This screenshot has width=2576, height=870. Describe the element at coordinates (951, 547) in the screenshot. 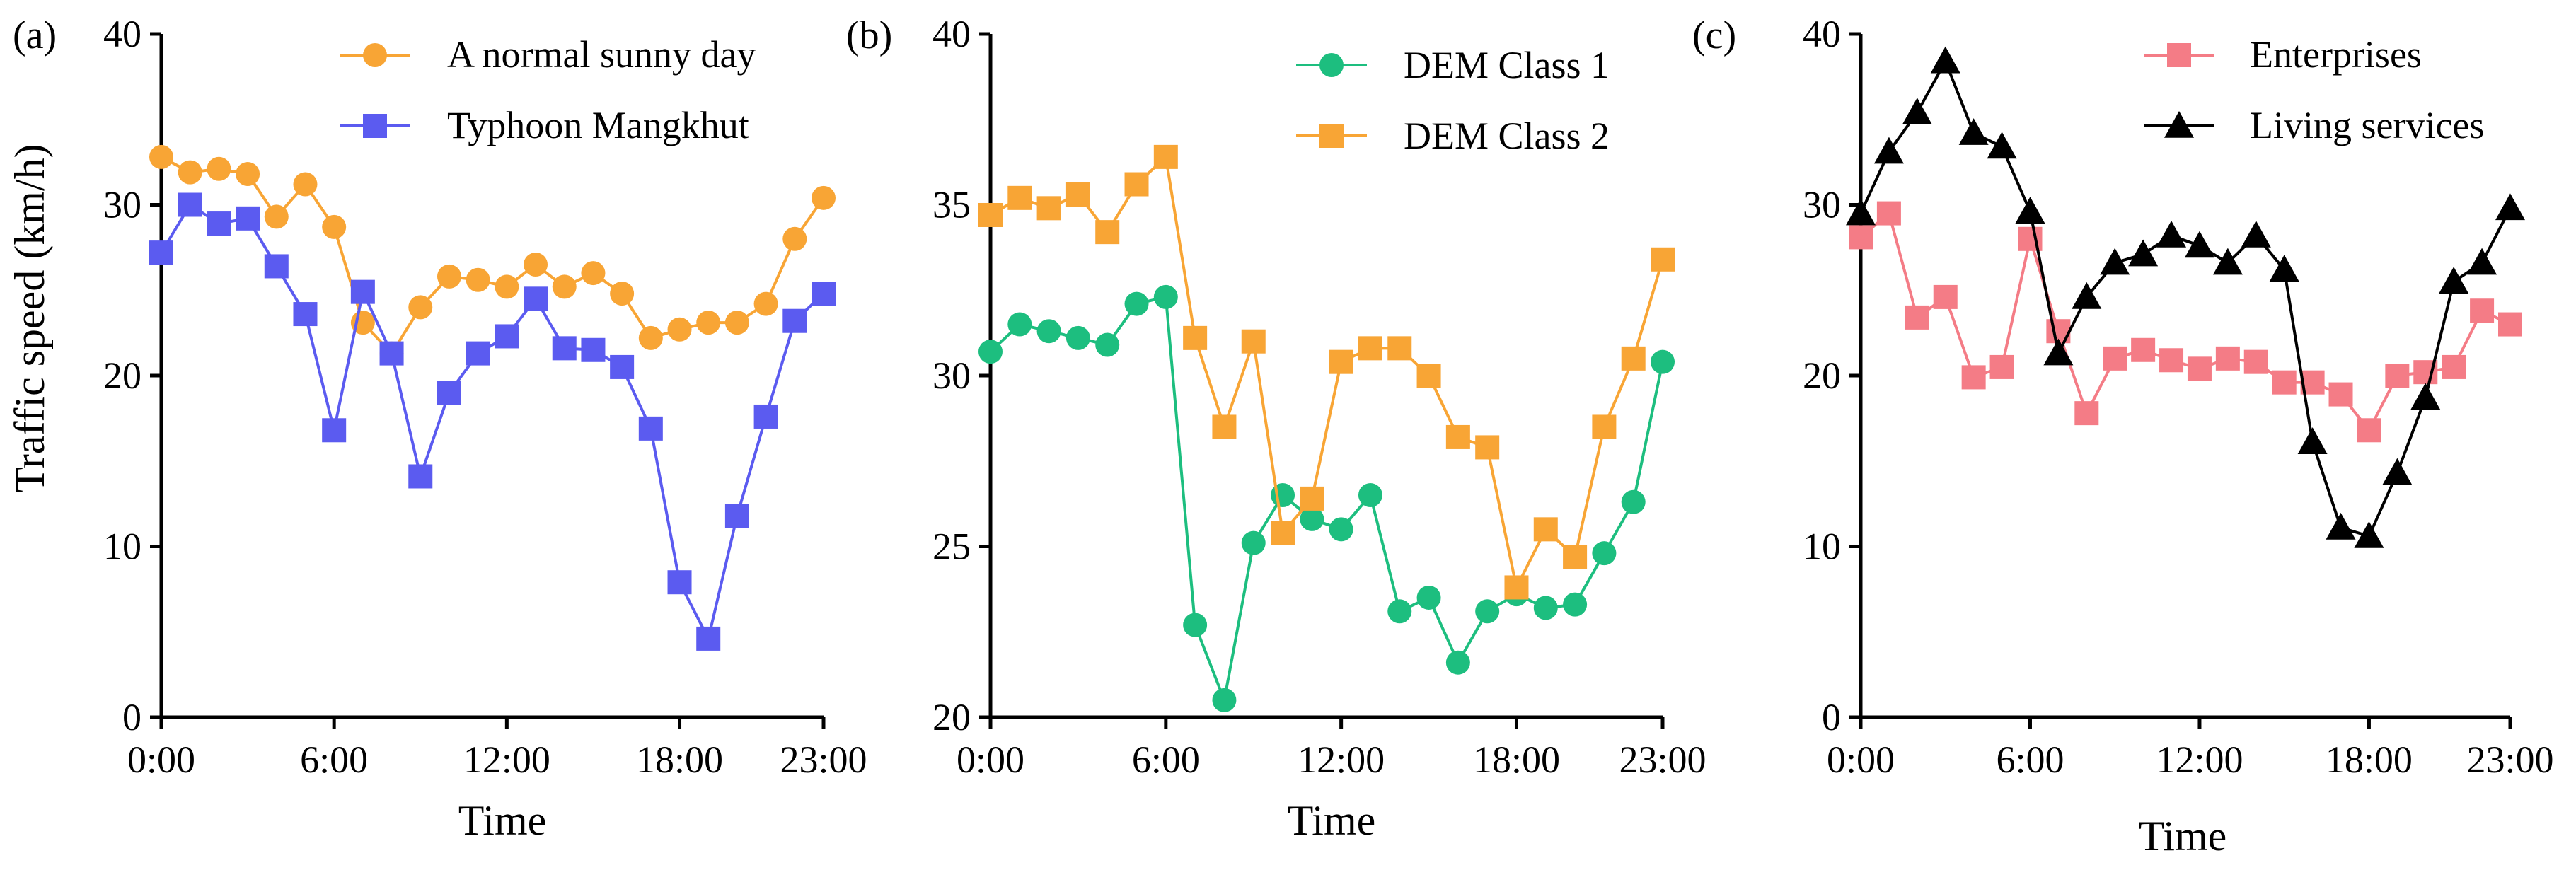

I see `panel-b-y-tick-label: 25` at that location.